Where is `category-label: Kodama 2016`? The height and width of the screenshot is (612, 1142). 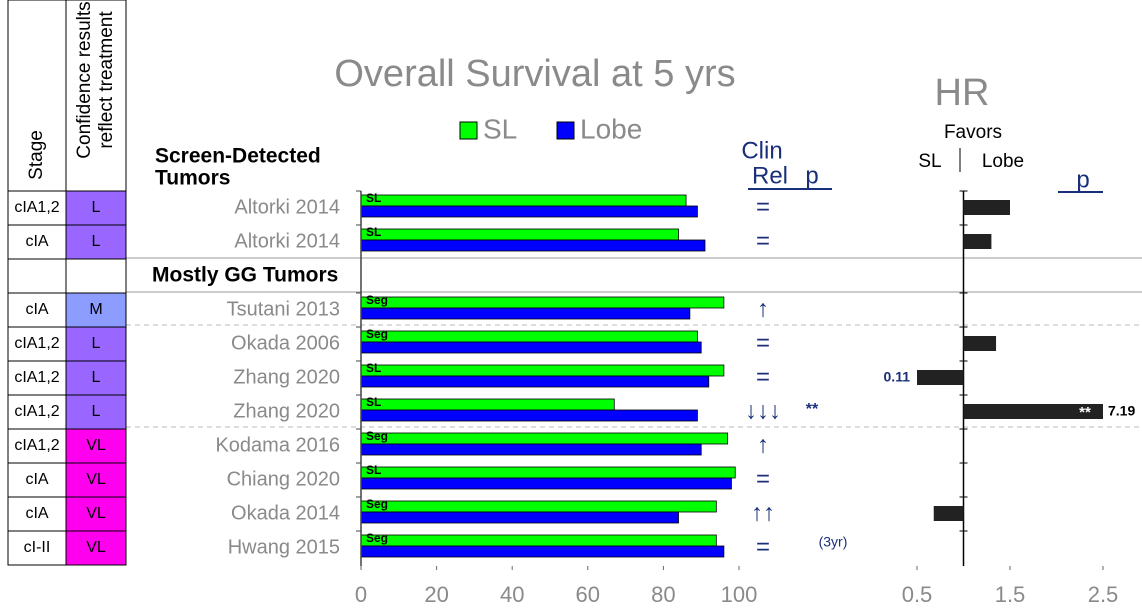
category-label: Kodama 2016 is located at coordinates (277, 445).